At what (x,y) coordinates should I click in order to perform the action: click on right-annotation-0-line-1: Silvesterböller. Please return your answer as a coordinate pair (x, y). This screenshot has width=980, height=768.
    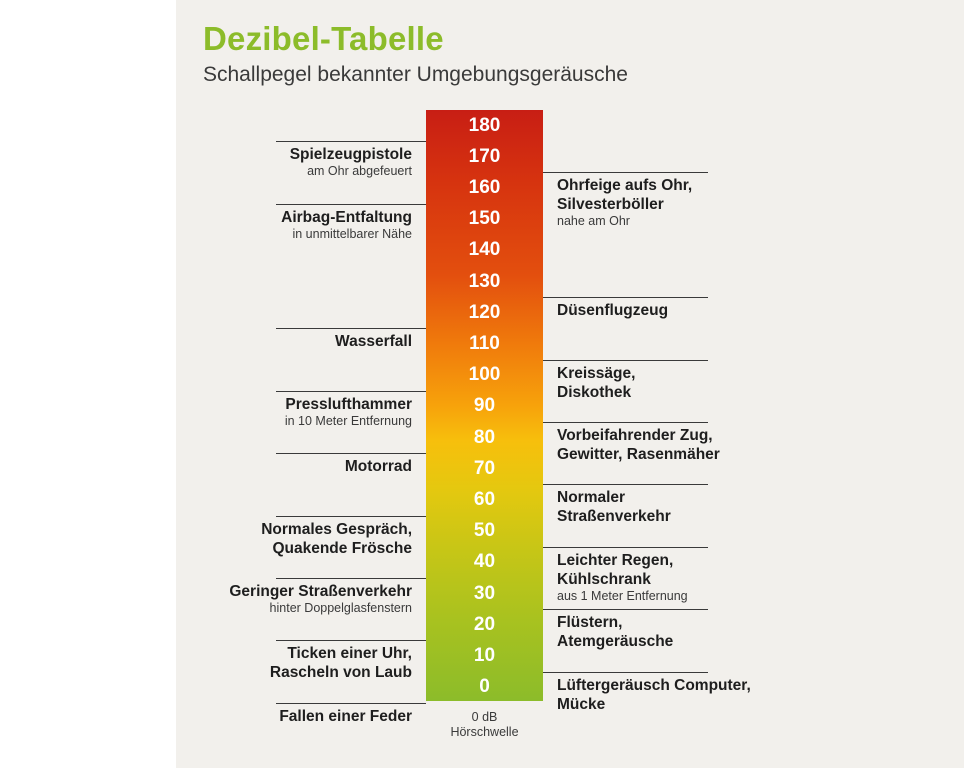
    Looking at the image, I should click on (610, 205).